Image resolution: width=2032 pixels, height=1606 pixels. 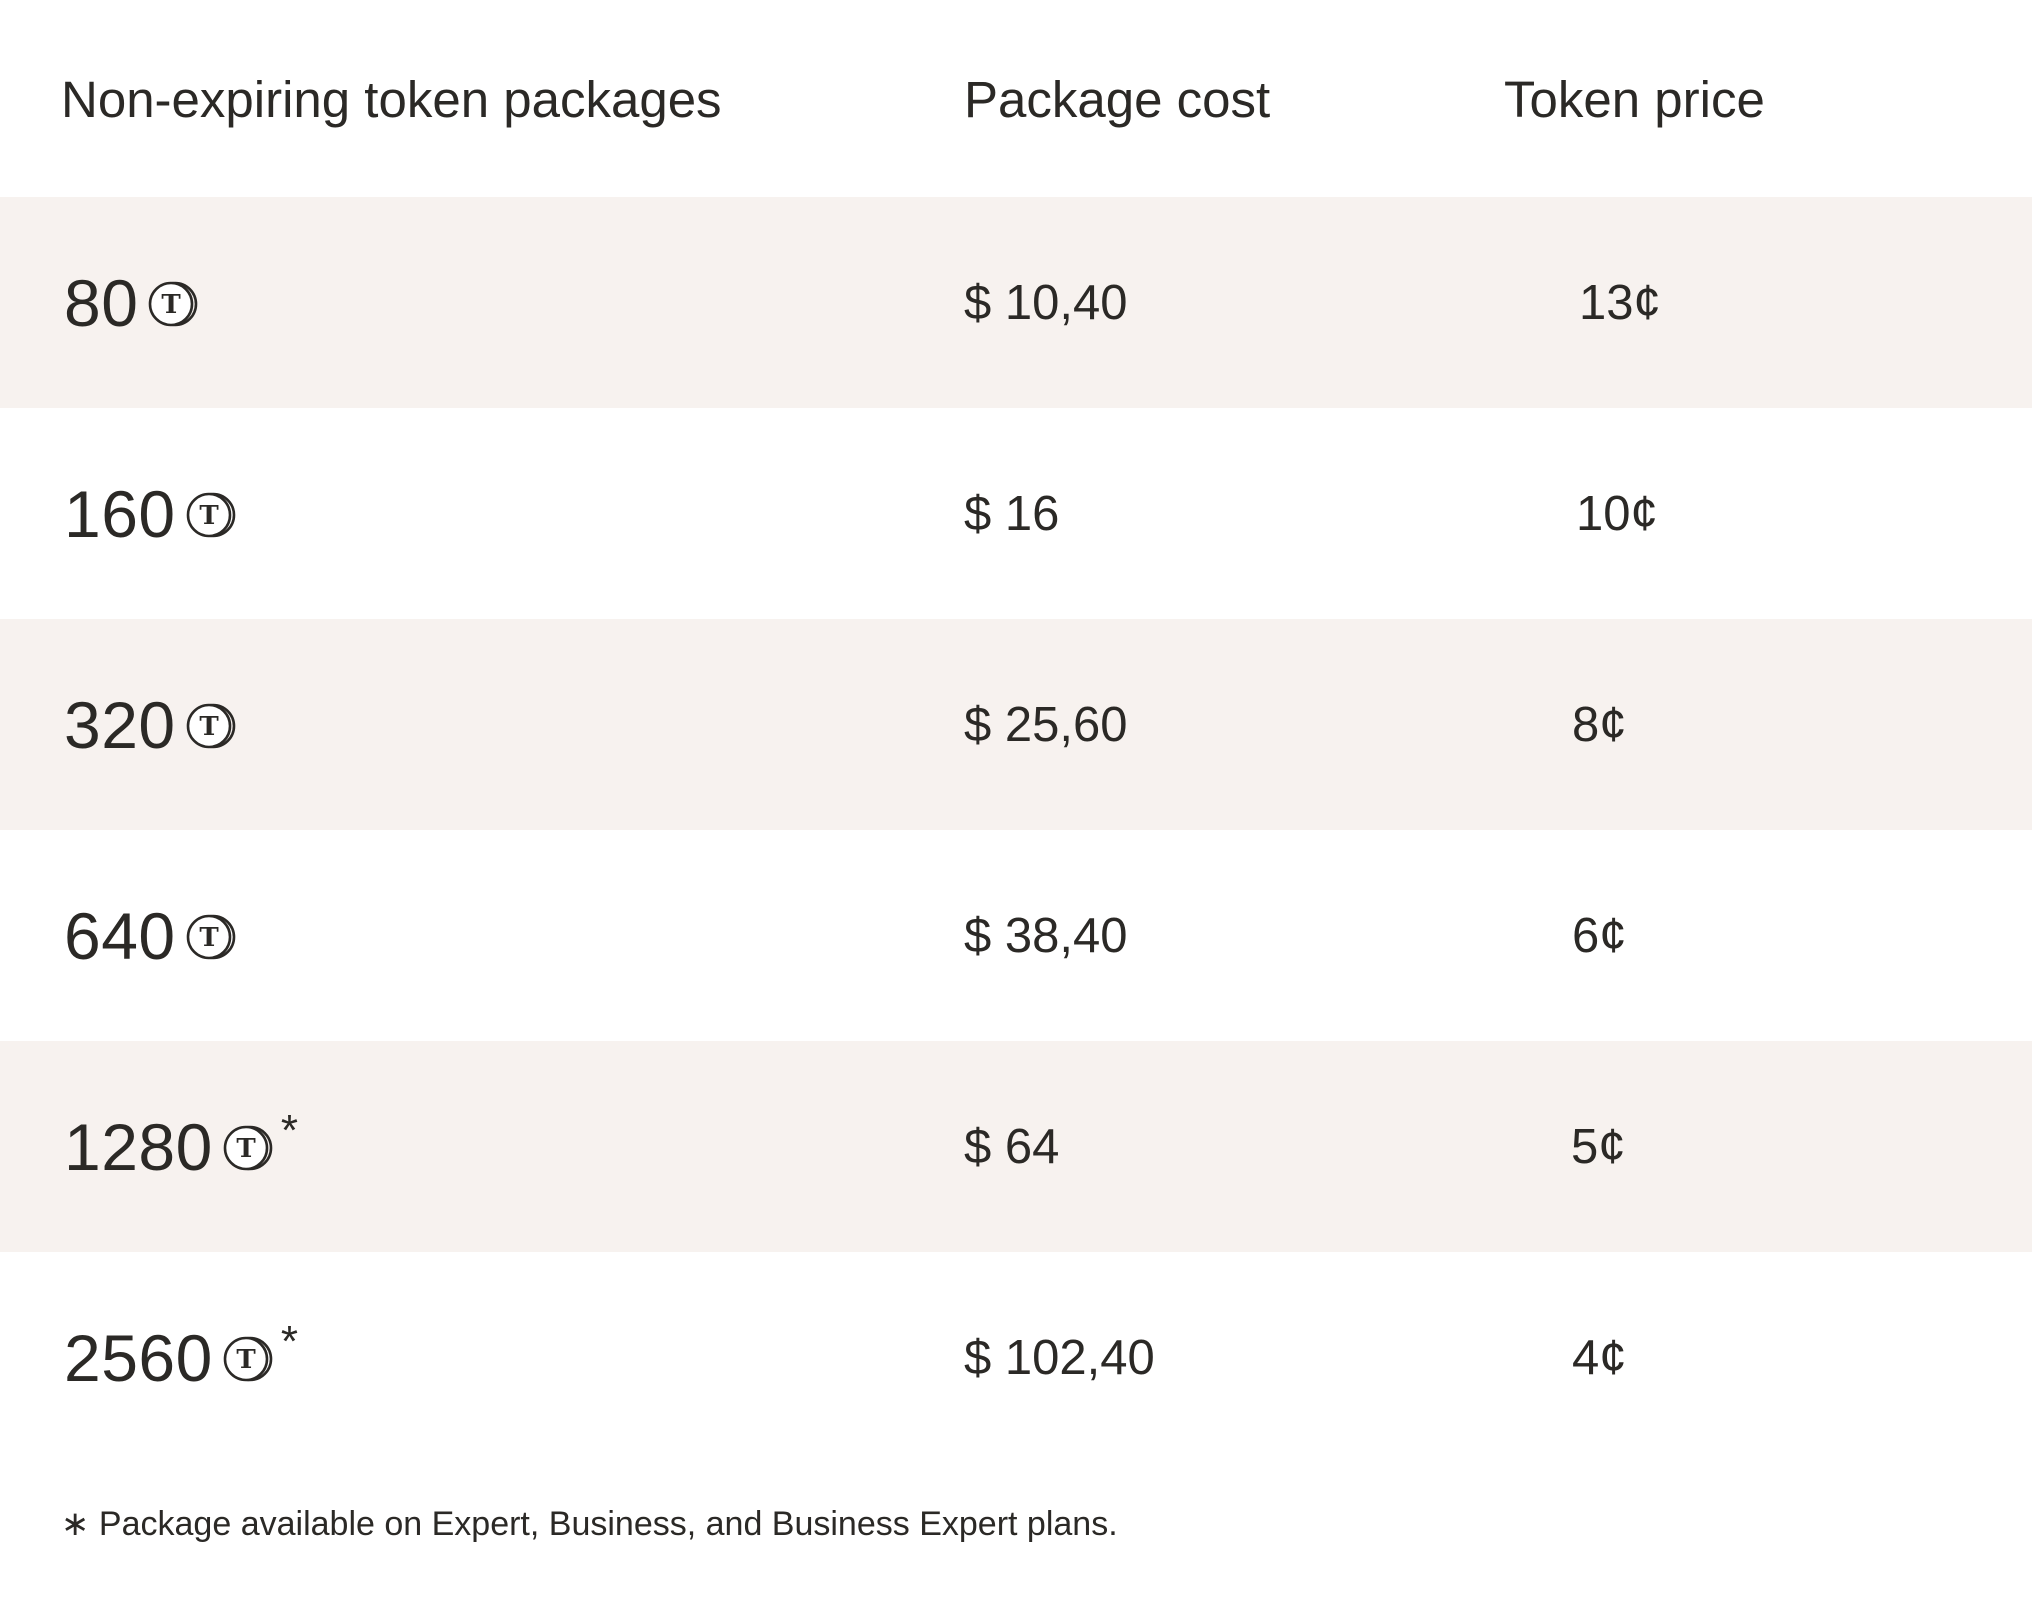 What do you see at coordinates (120, 935) in the screenshot?
I see `package-tokens: 640` at bounding box center [120, 935].